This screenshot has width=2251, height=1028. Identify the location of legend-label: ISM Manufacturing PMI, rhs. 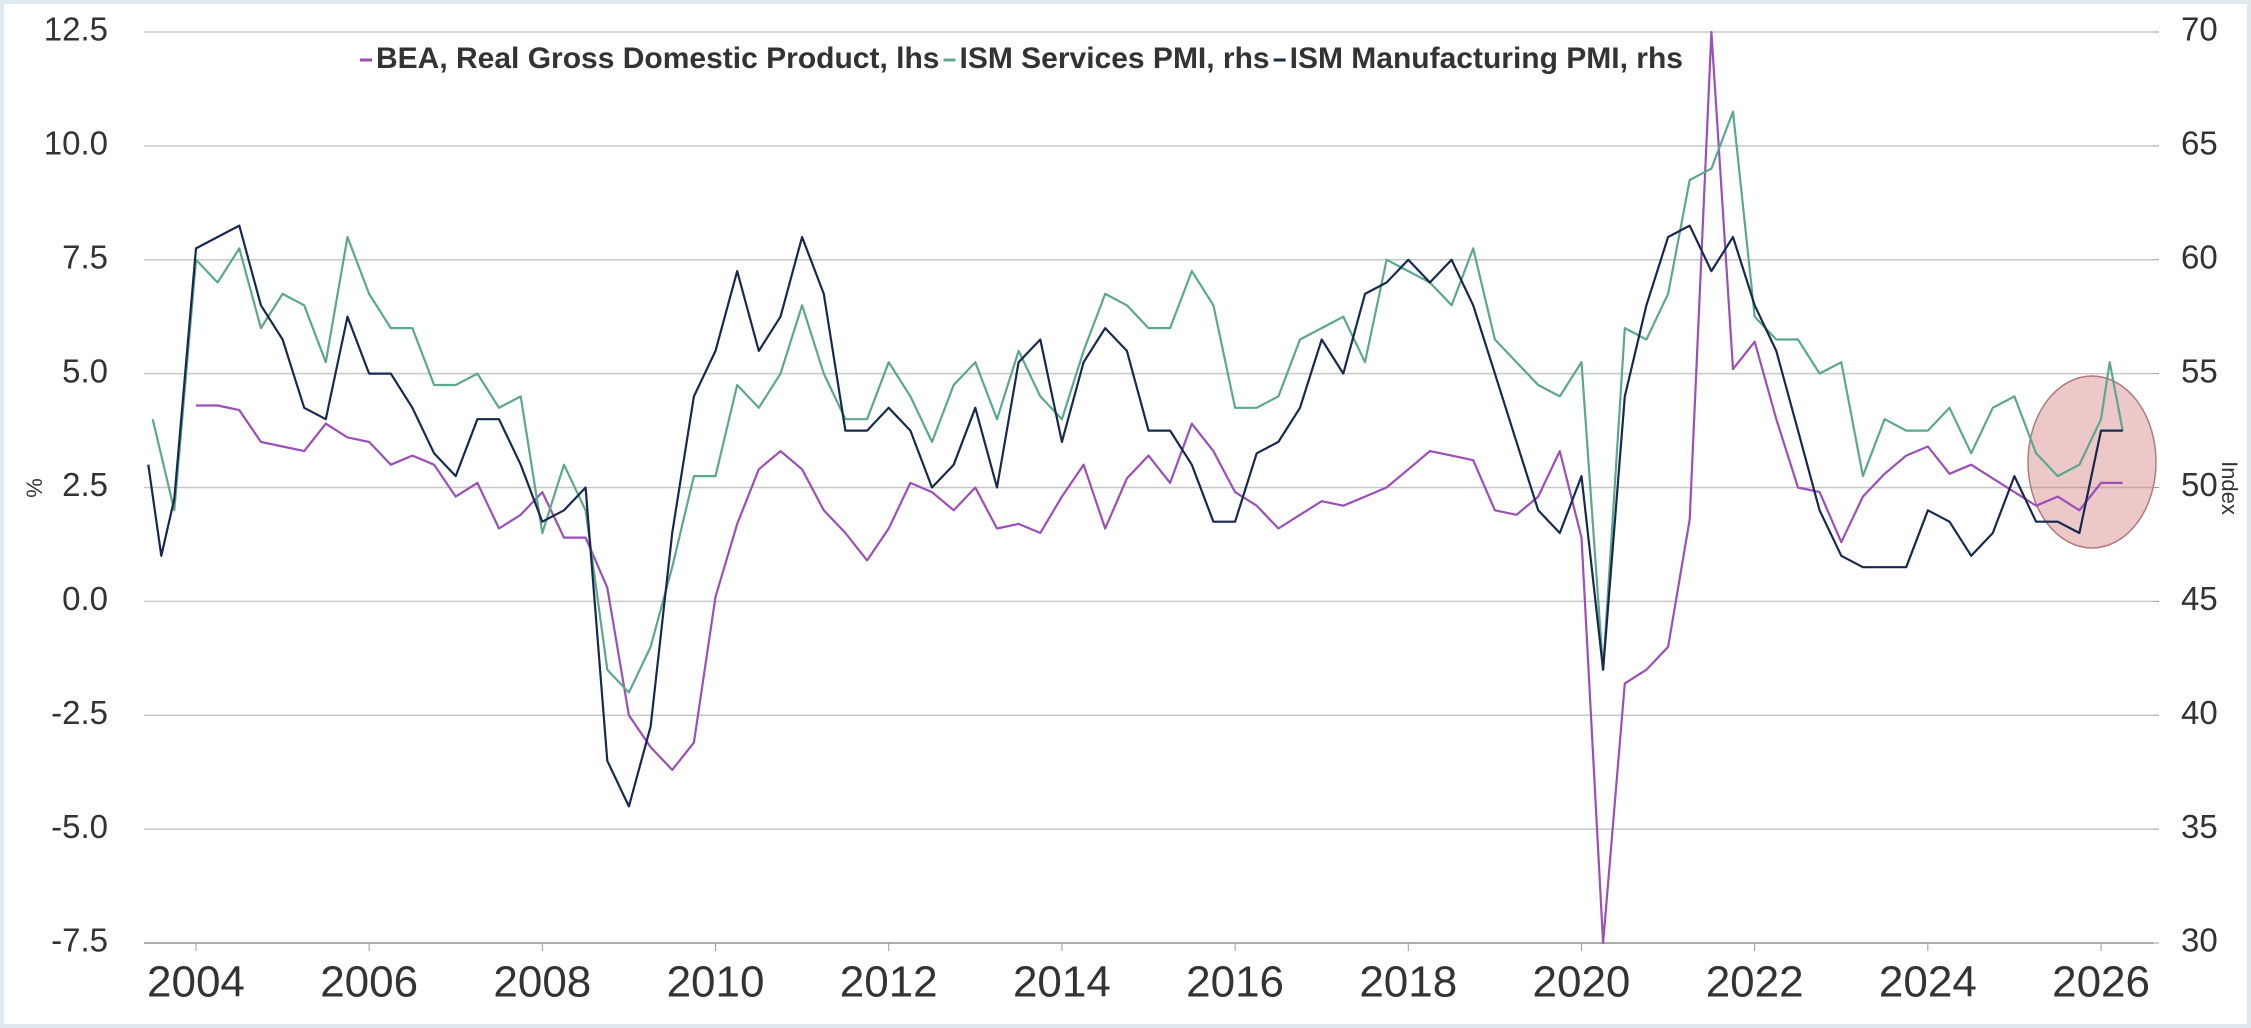
(1486, 58).